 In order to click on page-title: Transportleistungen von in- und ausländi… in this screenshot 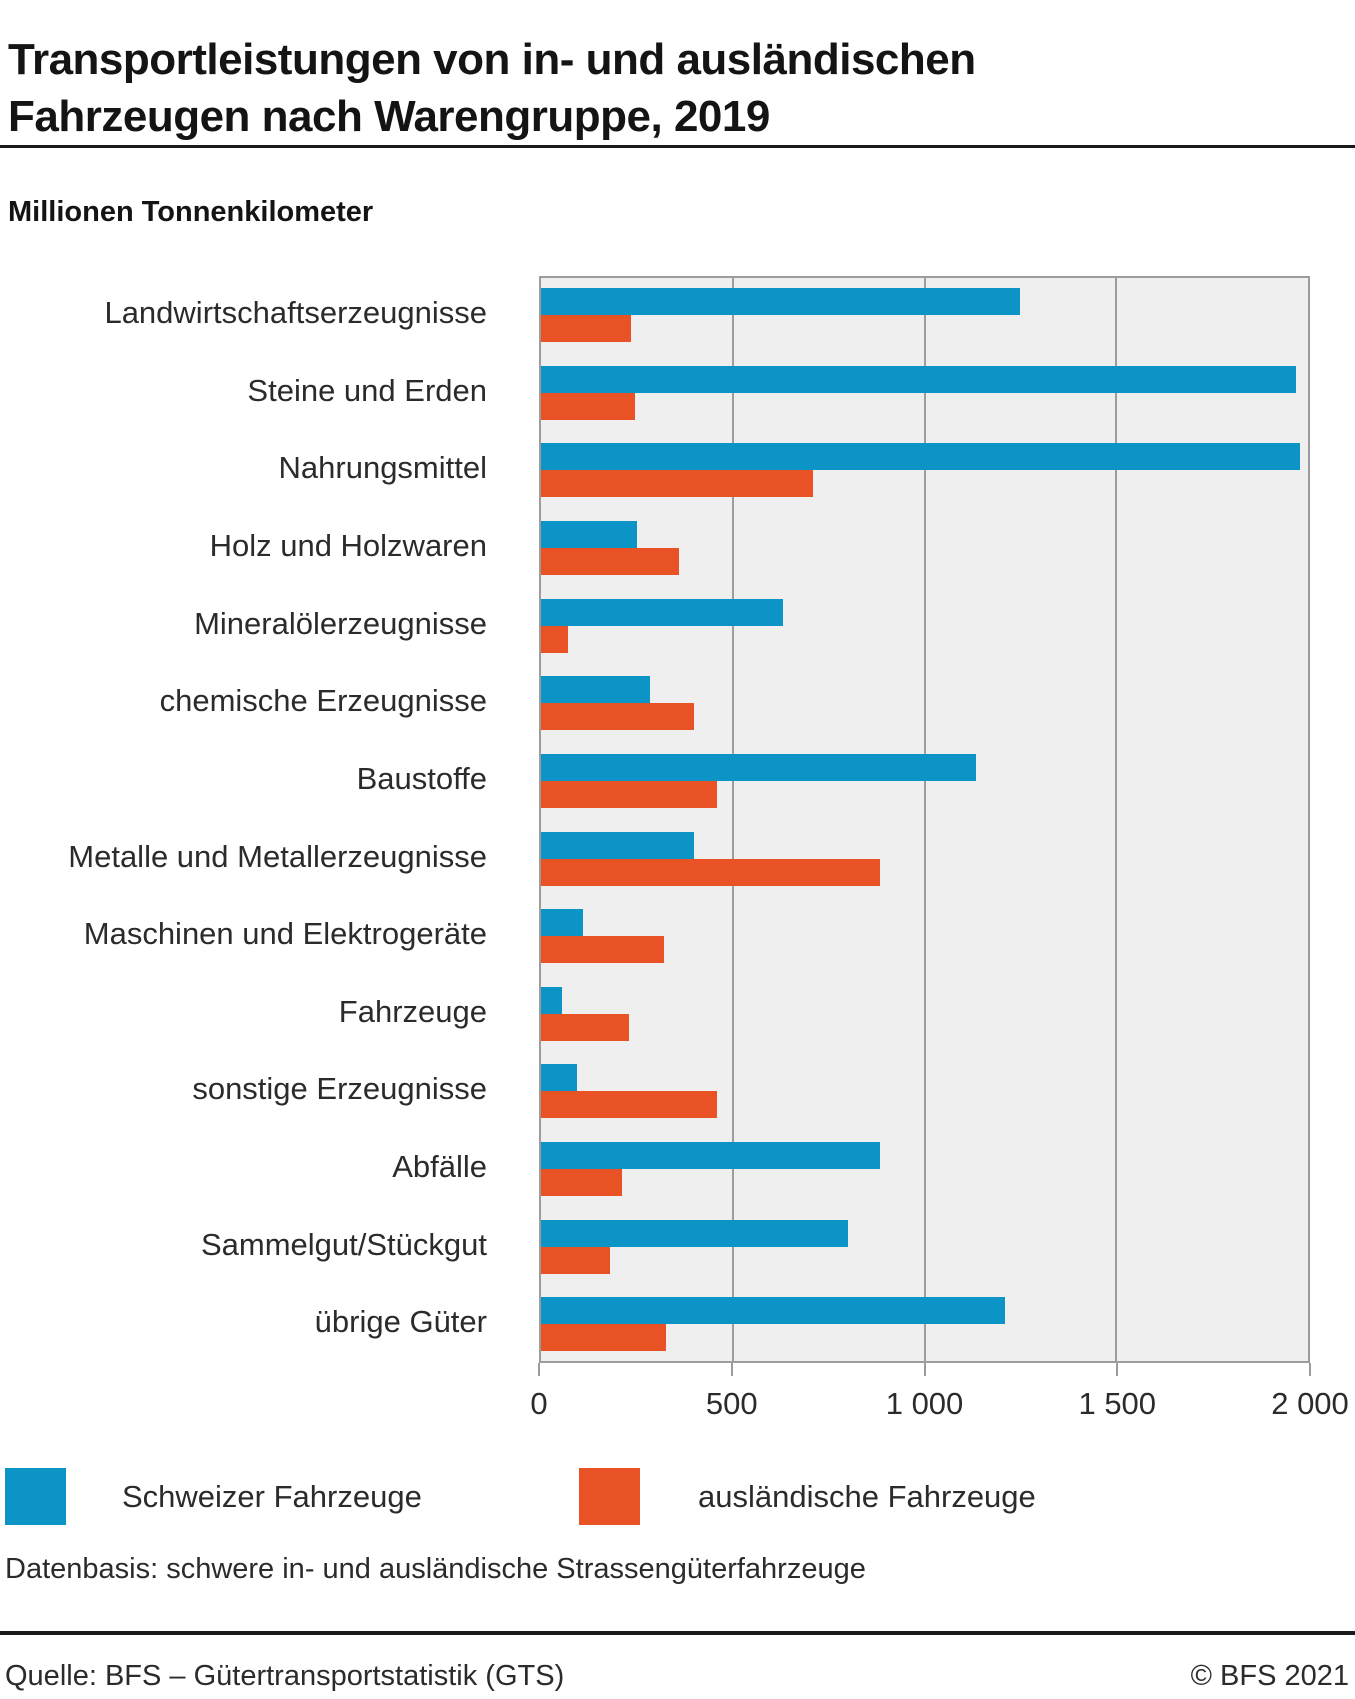, I will do `click(492, 88)`.